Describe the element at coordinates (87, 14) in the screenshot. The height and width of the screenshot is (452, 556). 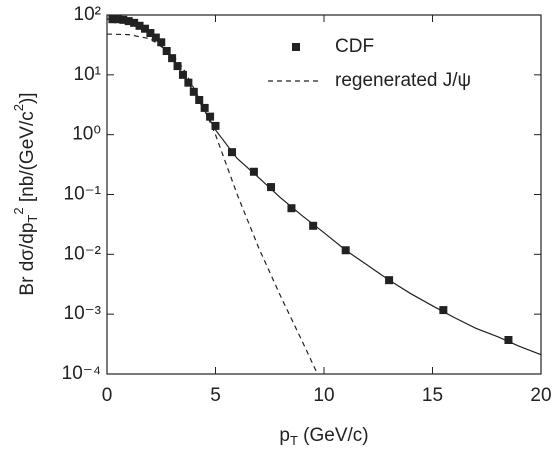
I see `y-tick-label: 10²` at that location.